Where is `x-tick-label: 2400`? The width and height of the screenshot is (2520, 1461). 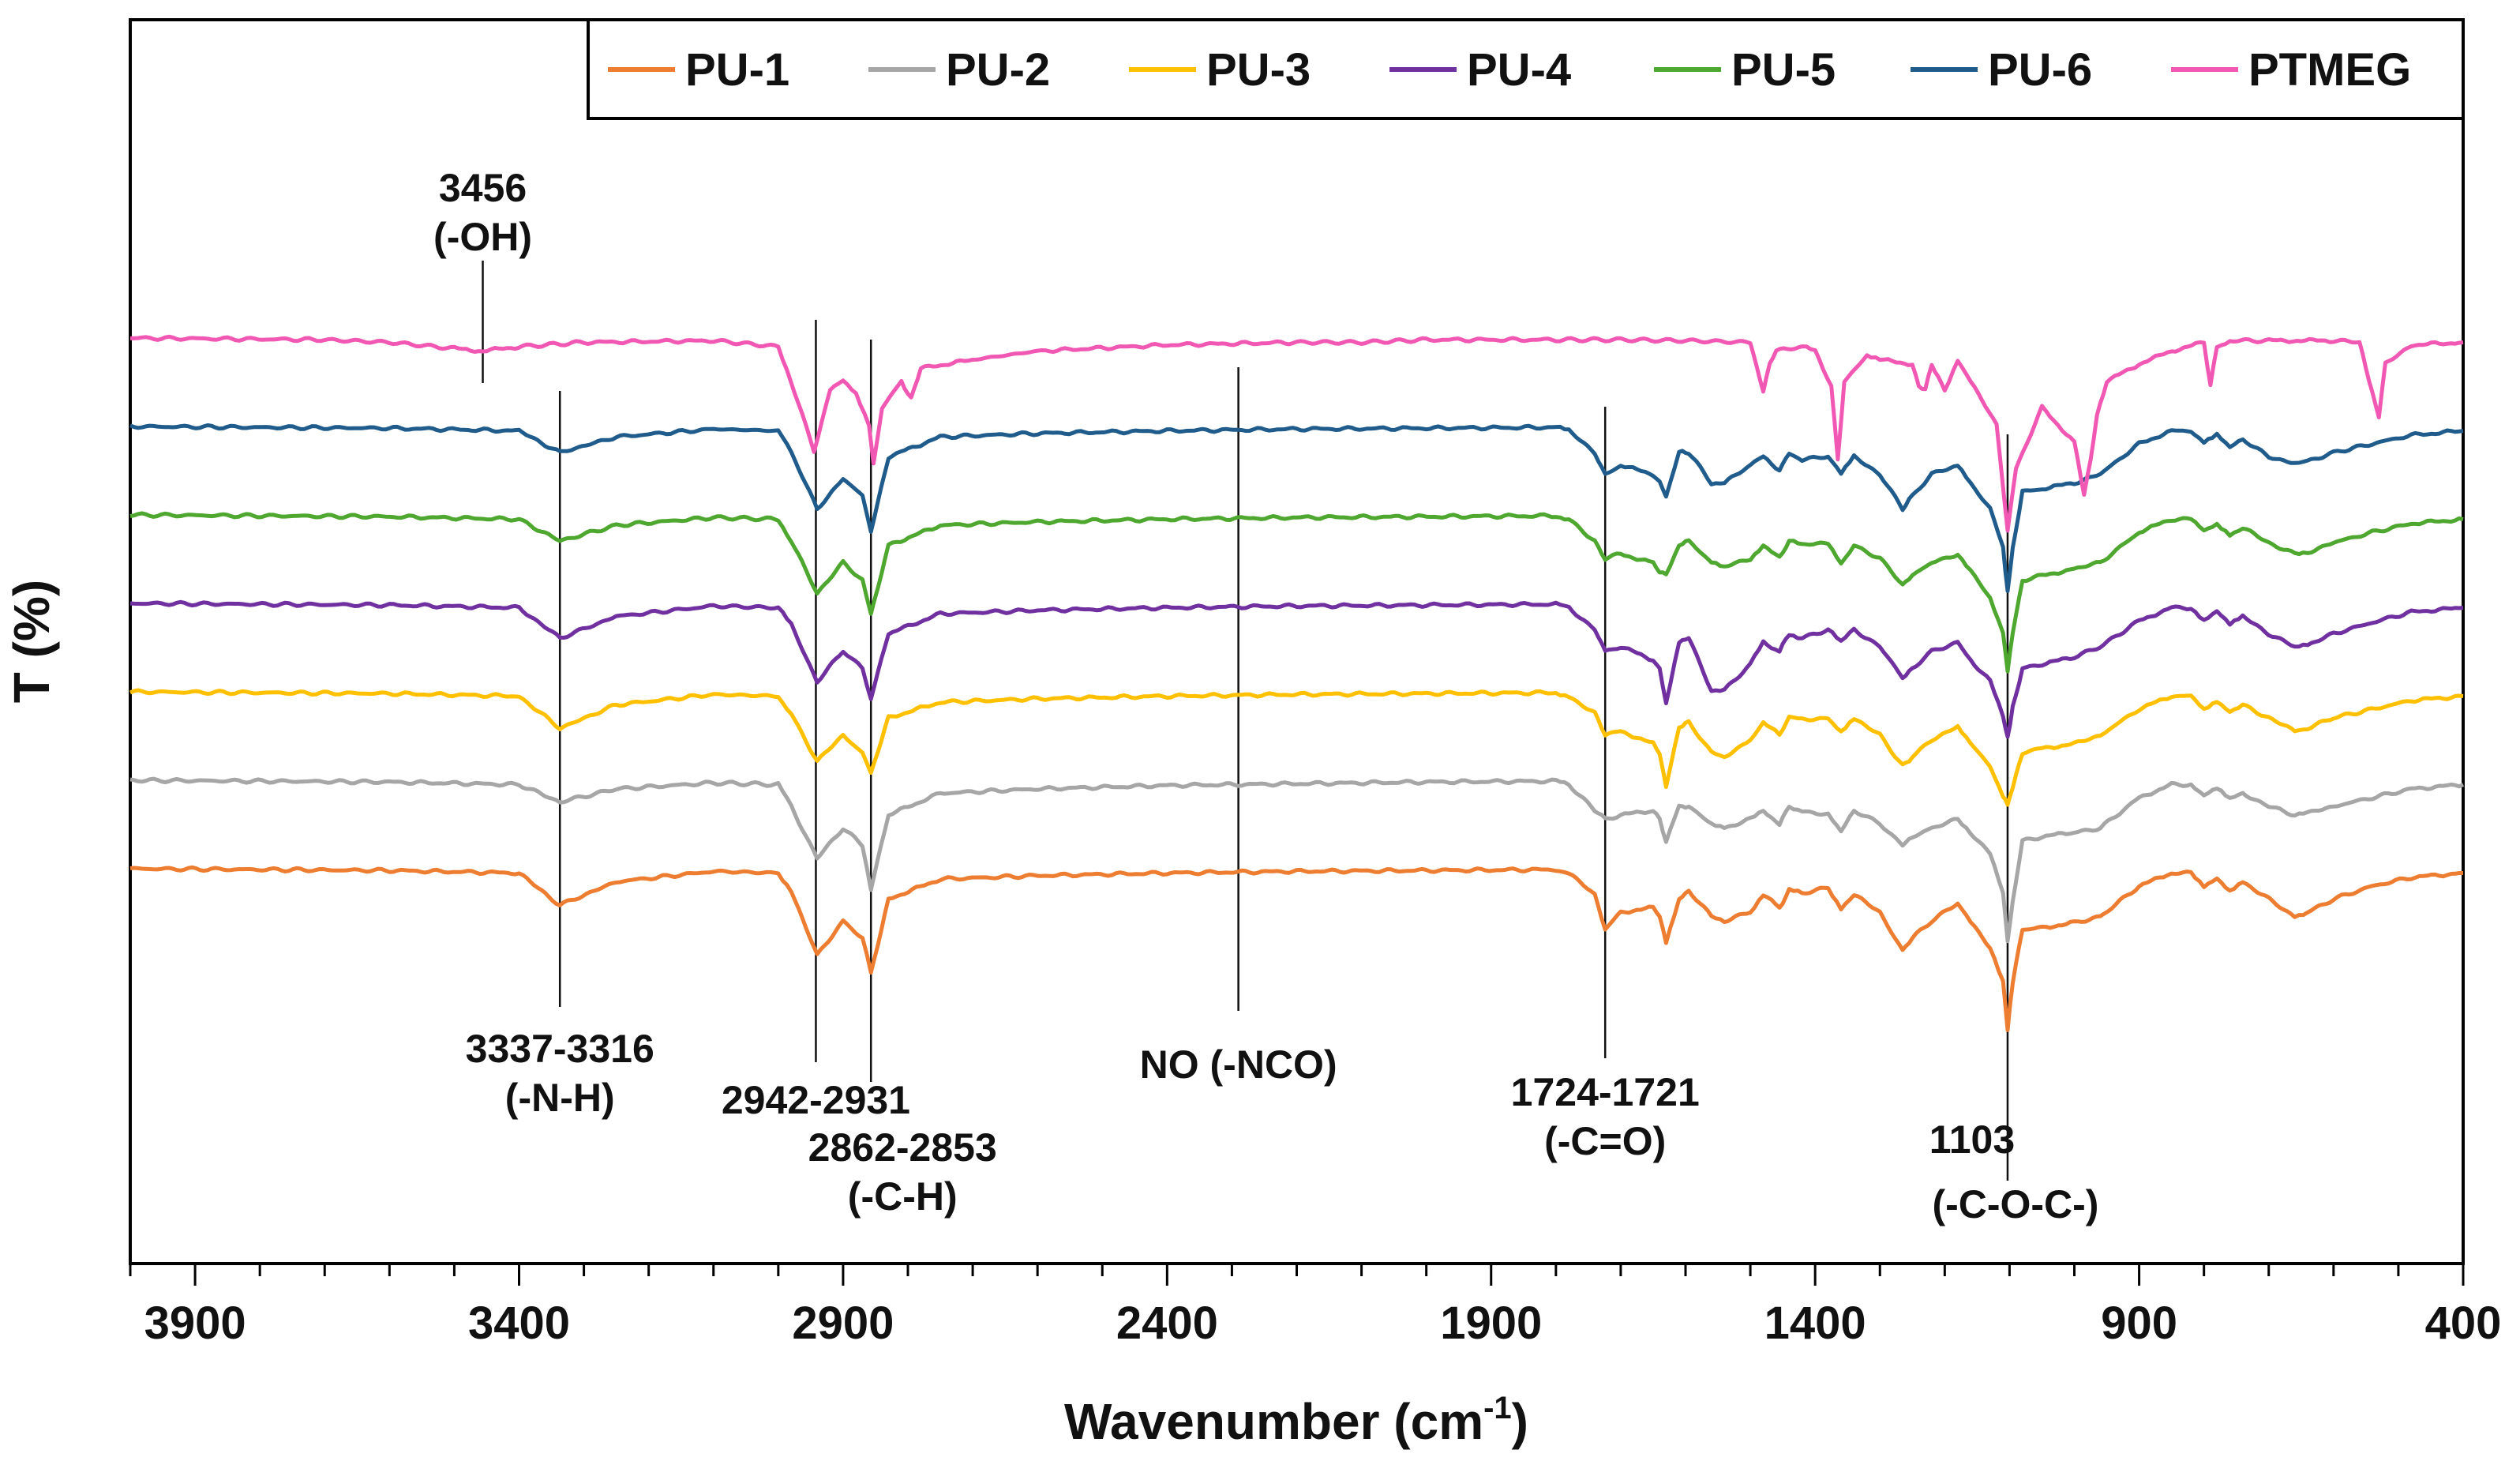 x-tick-label: 2400 is located at coordinates (1167, 1324).